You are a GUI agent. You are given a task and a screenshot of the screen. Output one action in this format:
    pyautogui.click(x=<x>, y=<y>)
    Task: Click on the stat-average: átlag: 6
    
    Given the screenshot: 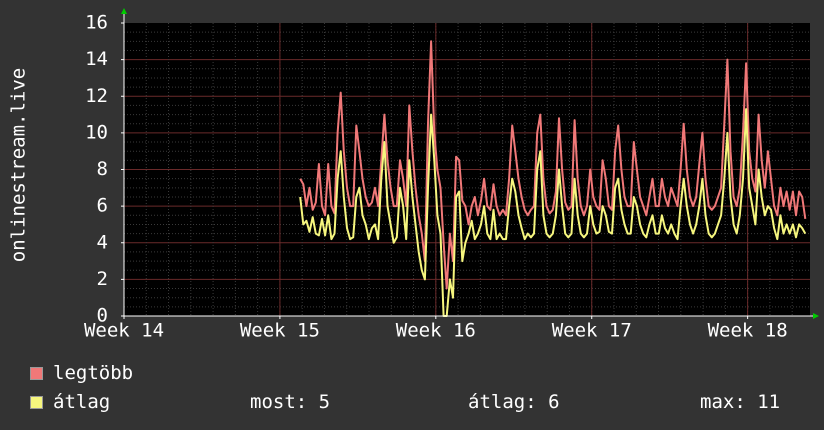 What is the action you would take?
    pyautogui.click(x=514, y=402)
    